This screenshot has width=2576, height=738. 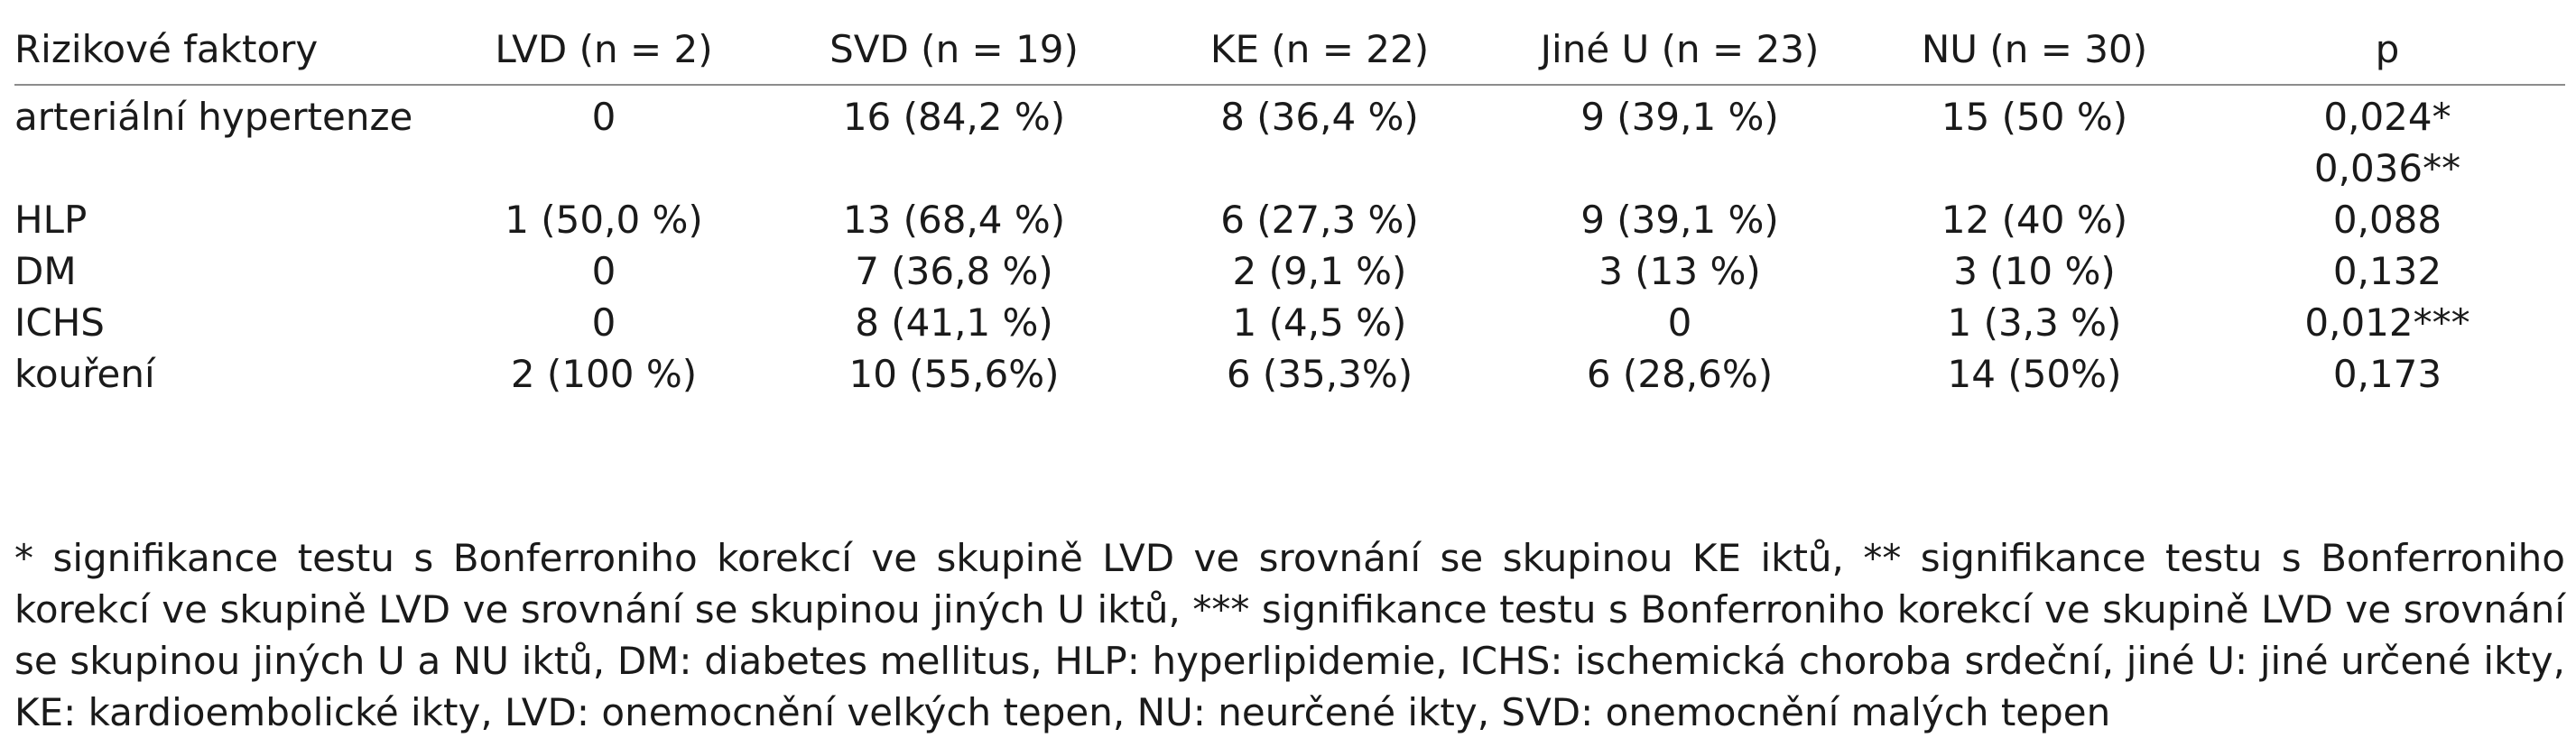 What do you see at coordinates (1319, 322) in the screenshot?
I see `cell-ke: 1 (4,5 %)` at bounding box center [1319, 322].